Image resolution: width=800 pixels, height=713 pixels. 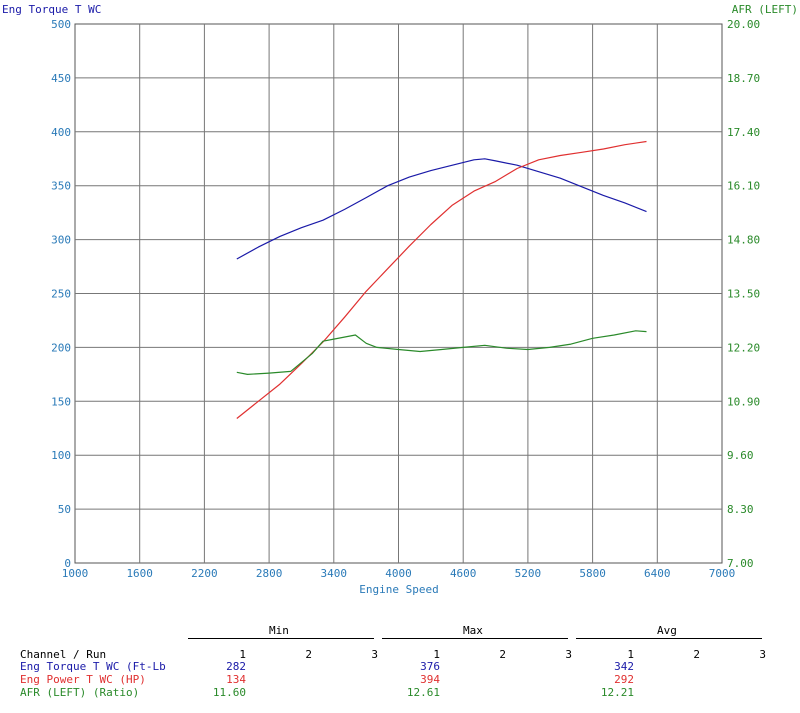 What do you see at coordinates (722, 573) in the screenshot?
I see `x-tick-label: 7000` at bounding box center [722, 573].